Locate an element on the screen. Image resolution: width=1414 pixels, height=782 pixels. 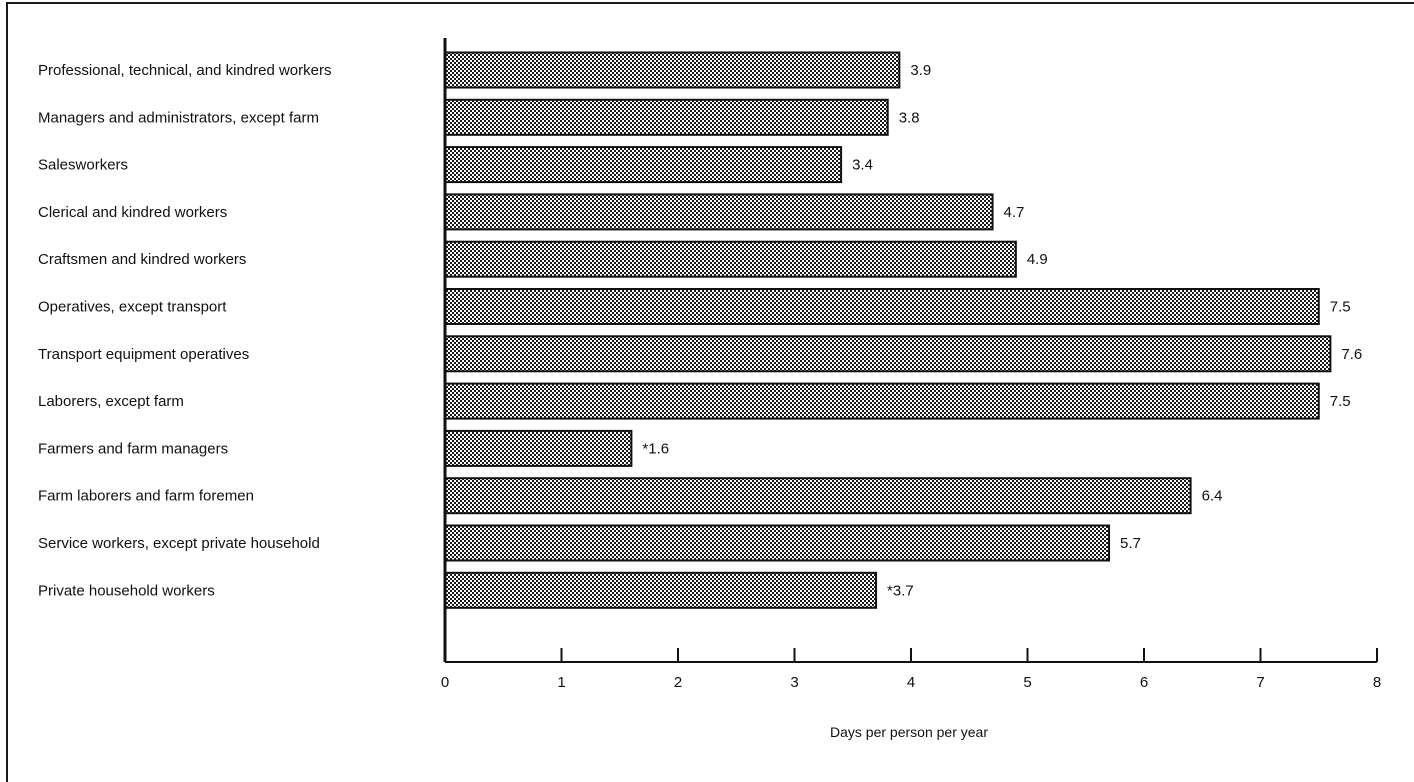
category-label: Transport equipment operatives is located at coordinates (143, 354).